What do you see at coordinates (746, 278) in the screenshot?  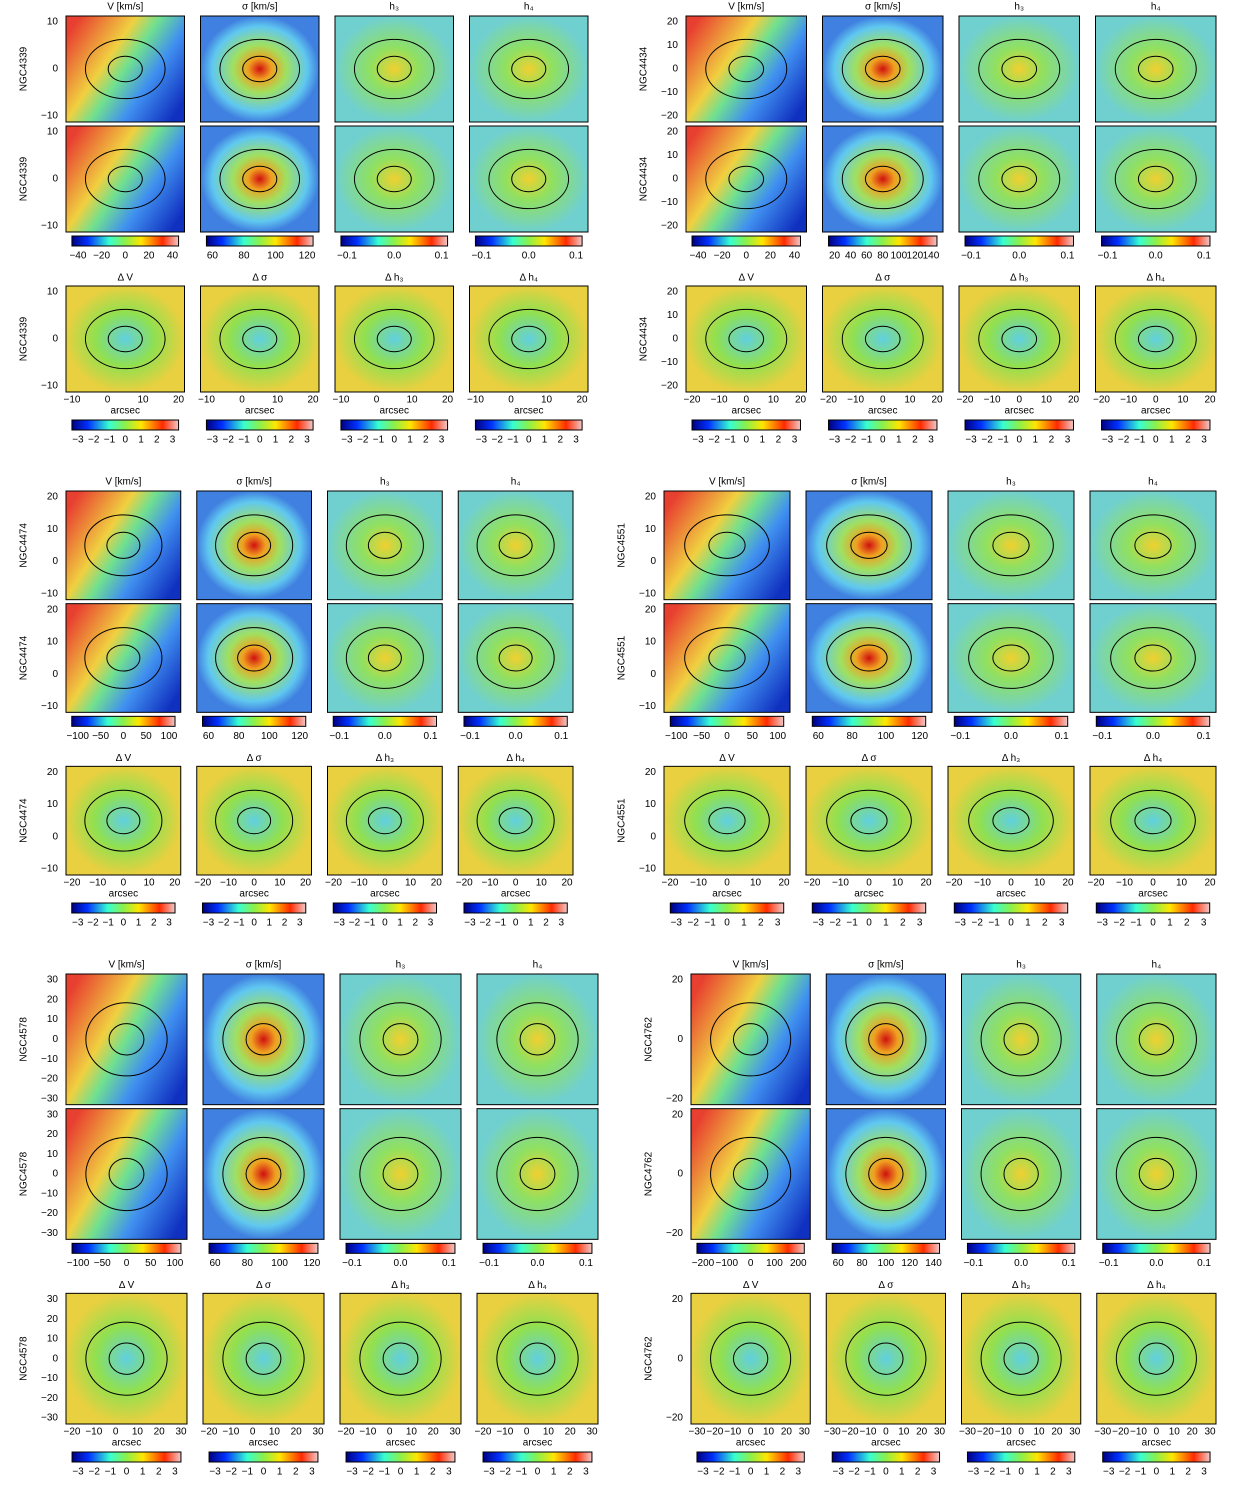 I see `map-title: Δ V` at bounding box center [746, 278].